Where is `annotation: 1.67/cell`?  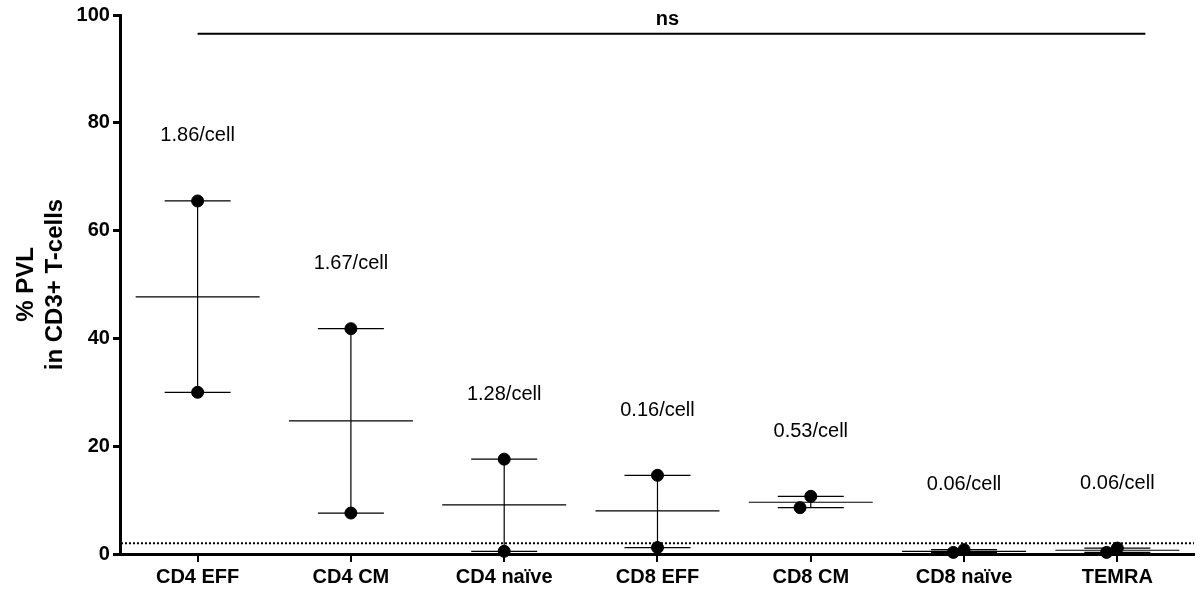 annotation: 1.67/cell is located at coordinates (351, 262).